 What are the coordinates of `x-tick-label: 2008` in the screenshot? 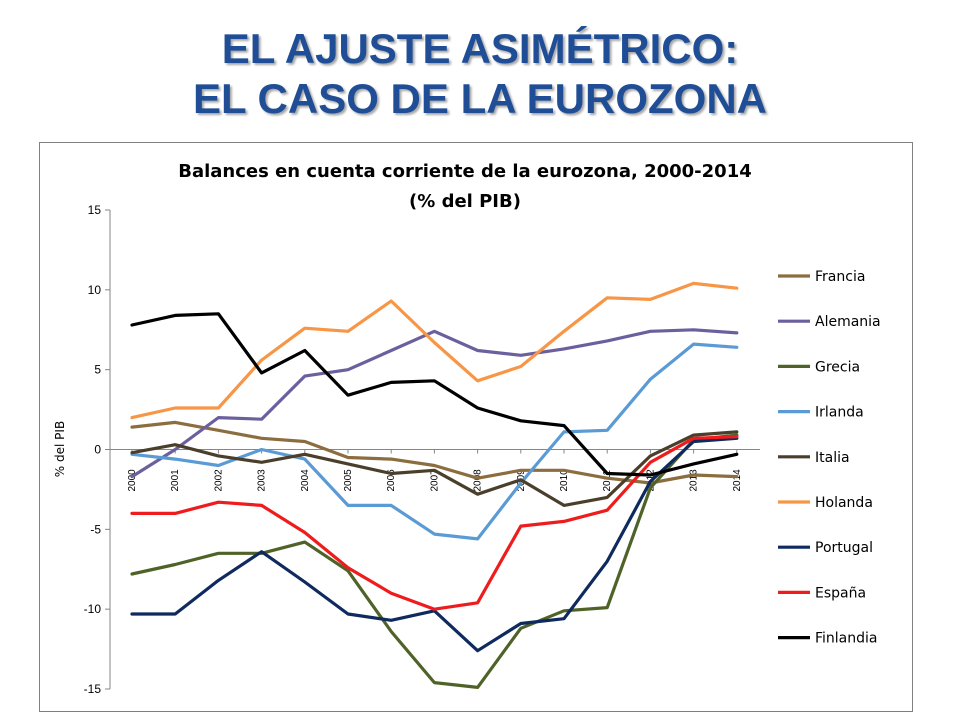 It's located at (478, 480).